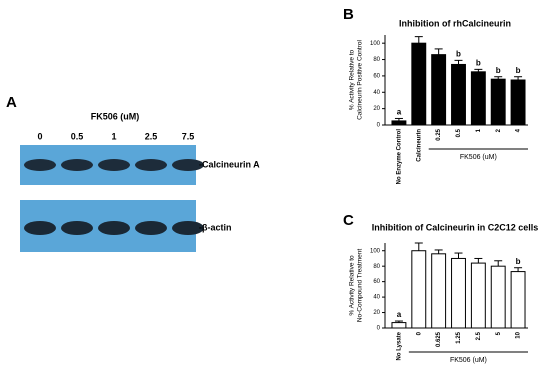 The width and height of the screenshot is (550, 369). I want to click on band-label: -β-actin, so click(215, 227).